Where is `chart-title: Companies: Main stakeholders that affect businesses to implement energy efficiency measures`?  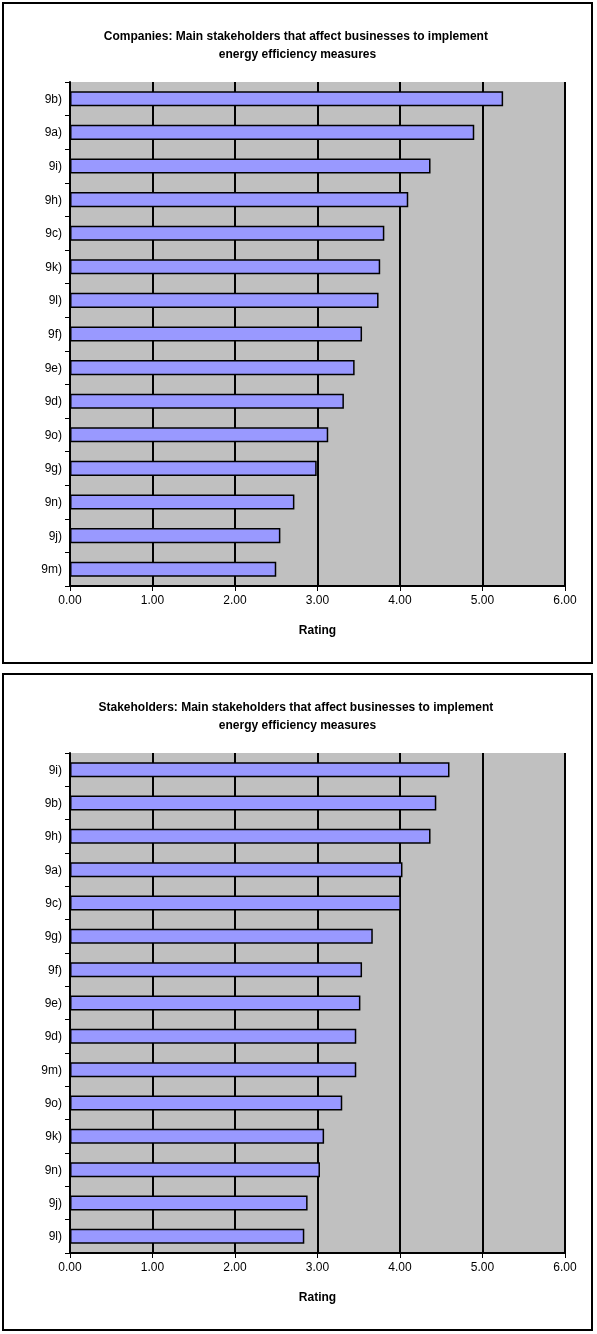 chart-title: Companies: Main stakeholders that affect businesses to implement energy efficiency measures is located at coordinates (297, 45).